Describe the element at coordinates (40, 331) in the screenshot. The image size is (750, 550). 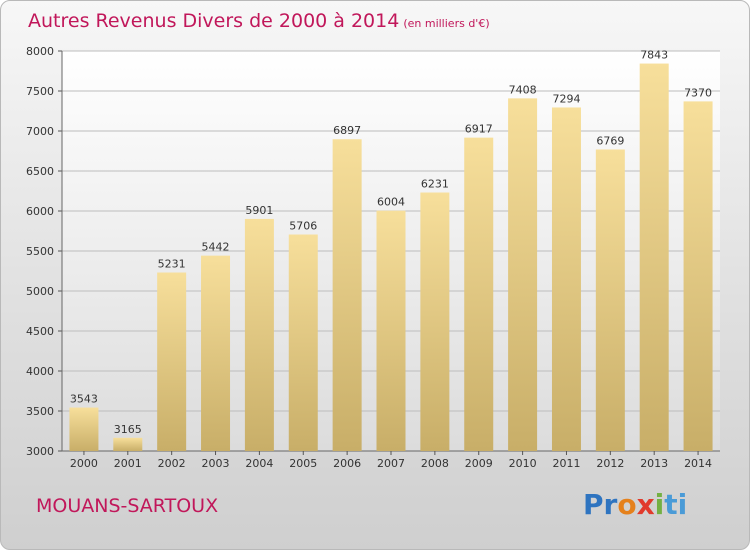
I see `y-tick-label: 4500` at that location.